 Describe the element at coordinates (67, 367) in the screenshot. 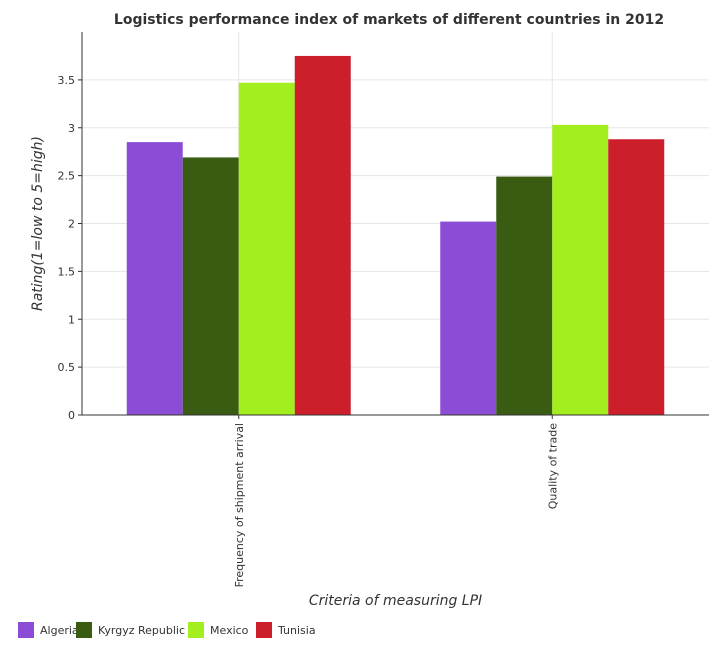

I see `y-tick-label: 0.5` at that location.